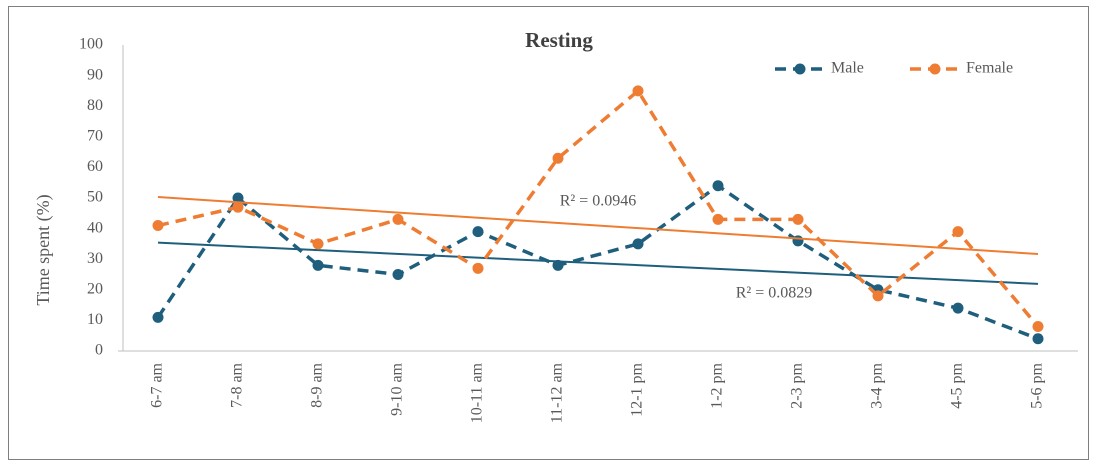 This screenshot has width=1097, height=466. I want to click on legend-label: Female, so click(989, 68).